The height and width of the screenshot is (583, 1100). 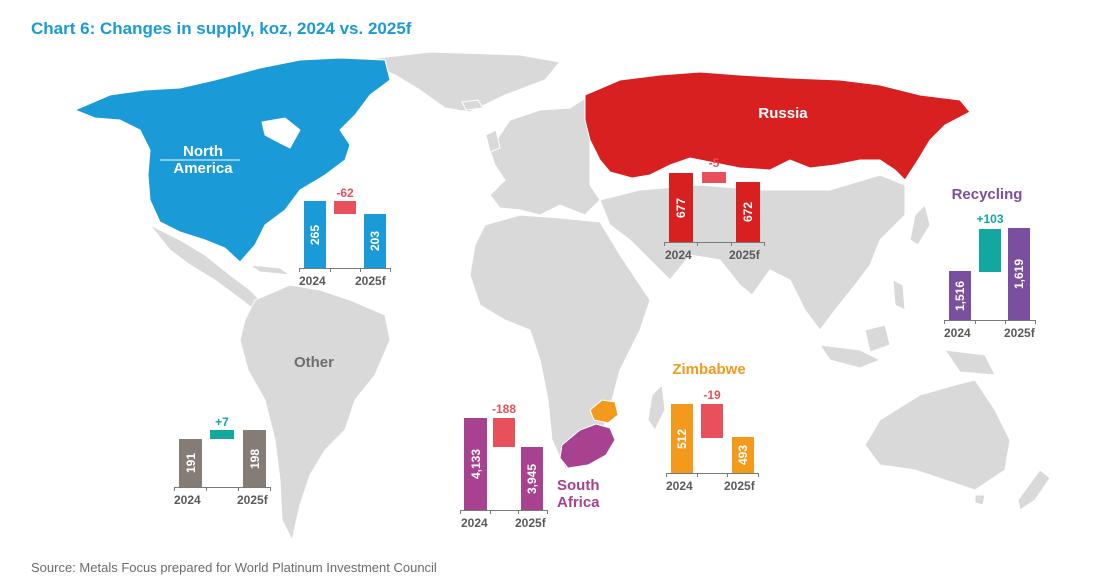 What do you see at coordinates (969, 362) in the screenshot?
I see `new-guinea-shape` at bounding box center [969, 362].